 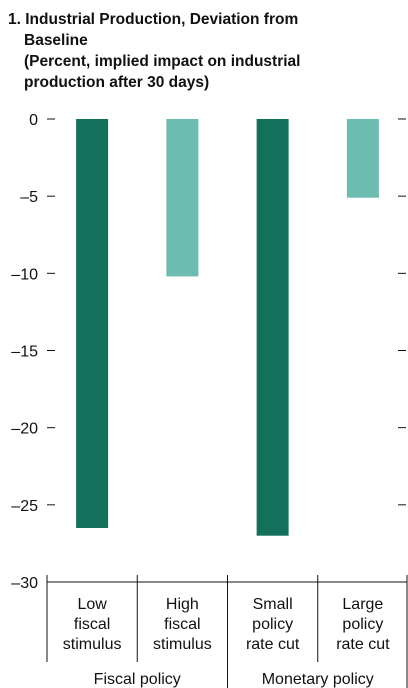 I want to click on y-tick-label: 0, so click(x=33, y=120).